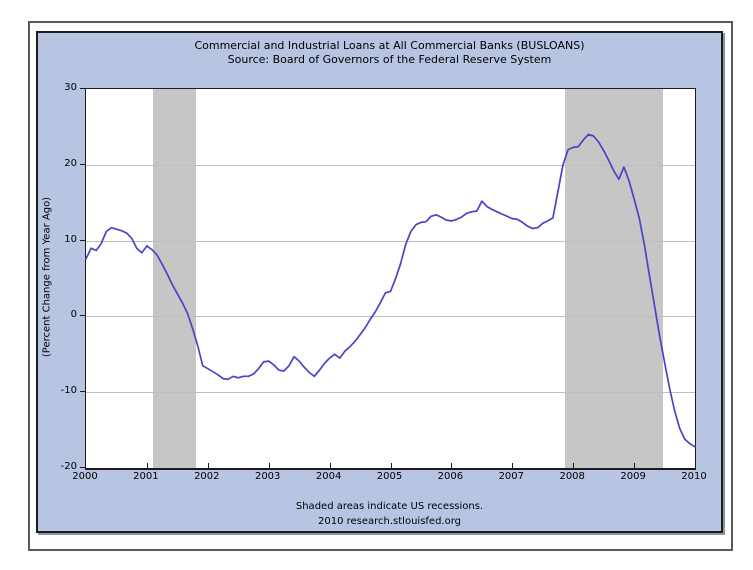  I want to click on x-tick-label: 2000, so click(85, 476).